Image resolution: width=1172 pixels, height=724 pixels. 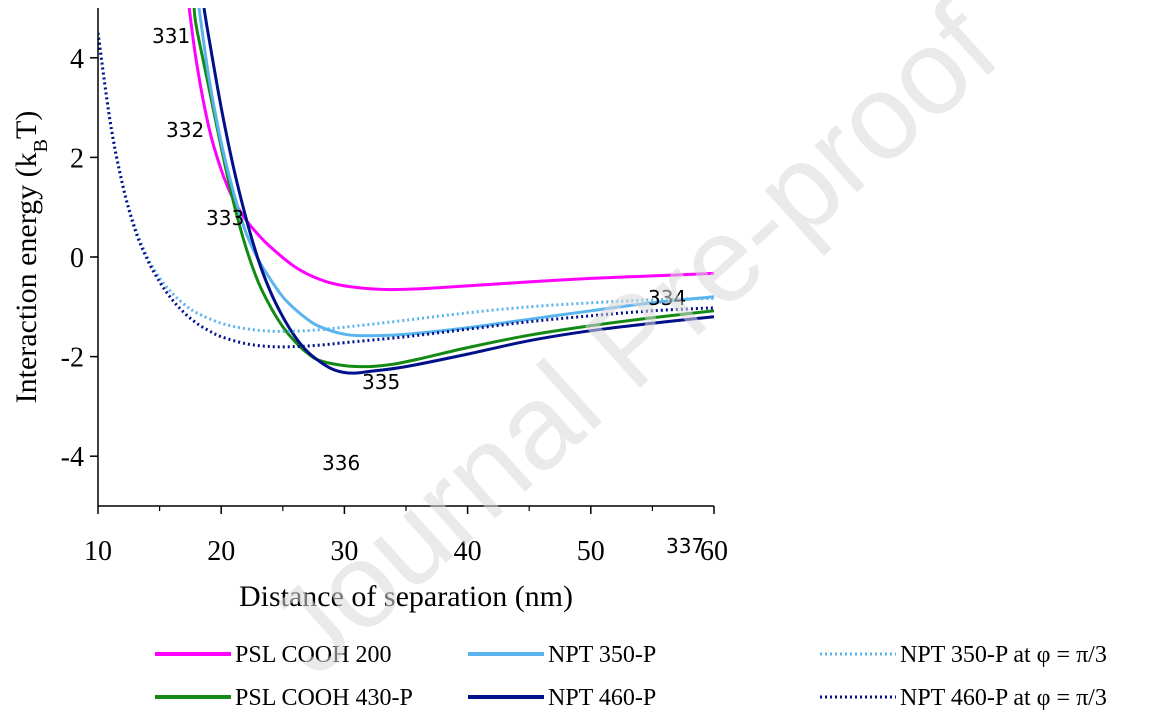 What do you see at coordinates (225, 218) in the screenshot?
I see `line-number: 333` at bounding box center [225, 218].